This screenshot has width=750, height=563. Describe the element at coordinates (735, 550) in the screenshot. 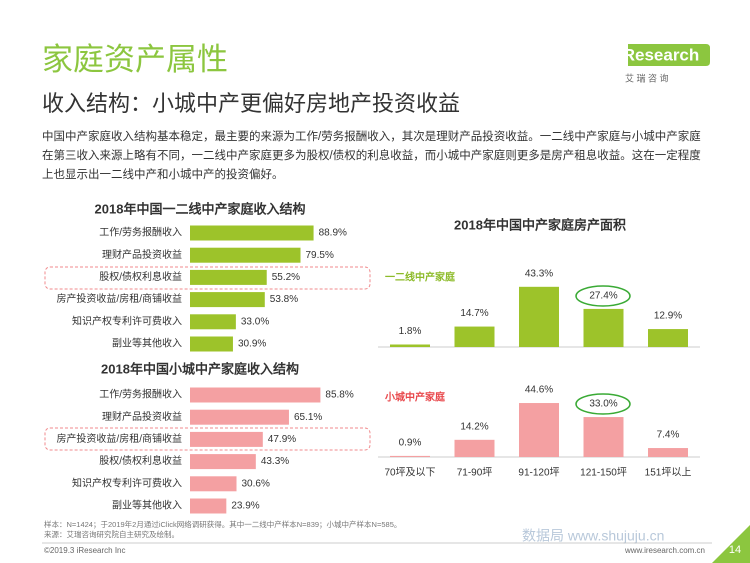

I see `page-number: 14` at that location.